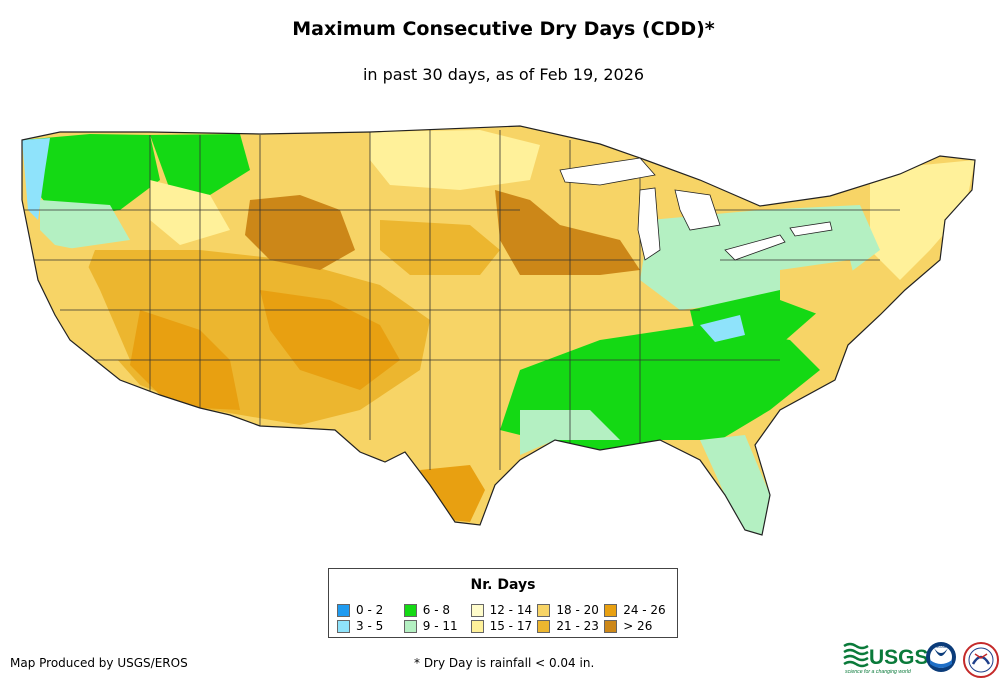 This screenshot has height=691, width=1007. What do you see at coordinates (981, 660) in the screenshot?
I see `nws-logo` at bounding box center [981, 660].